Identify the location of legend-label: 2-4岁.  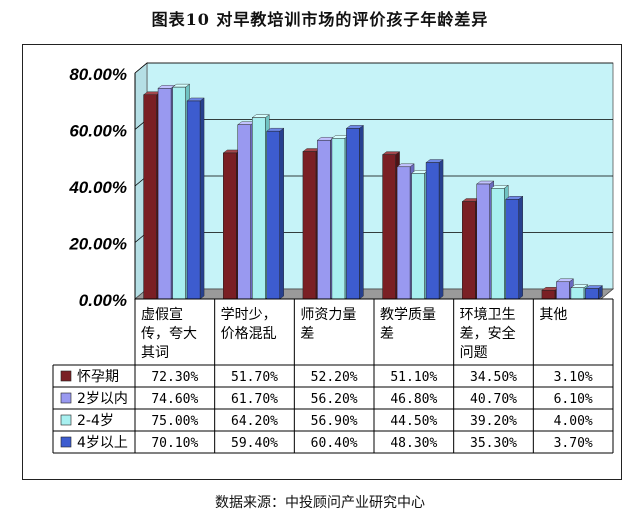
(95, 421).